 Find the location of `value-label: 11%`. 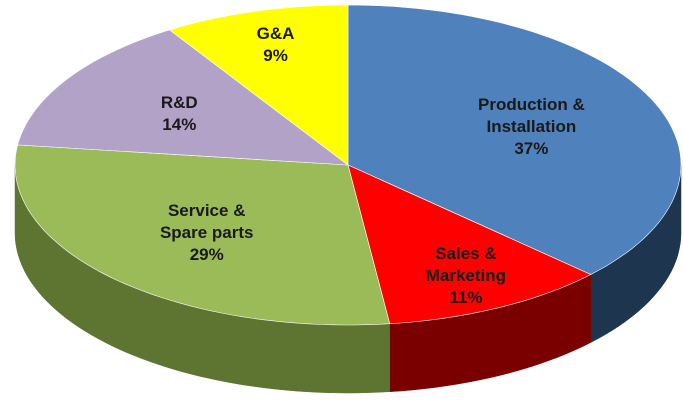

value-label: 11% is located at coordinates (466, 298).